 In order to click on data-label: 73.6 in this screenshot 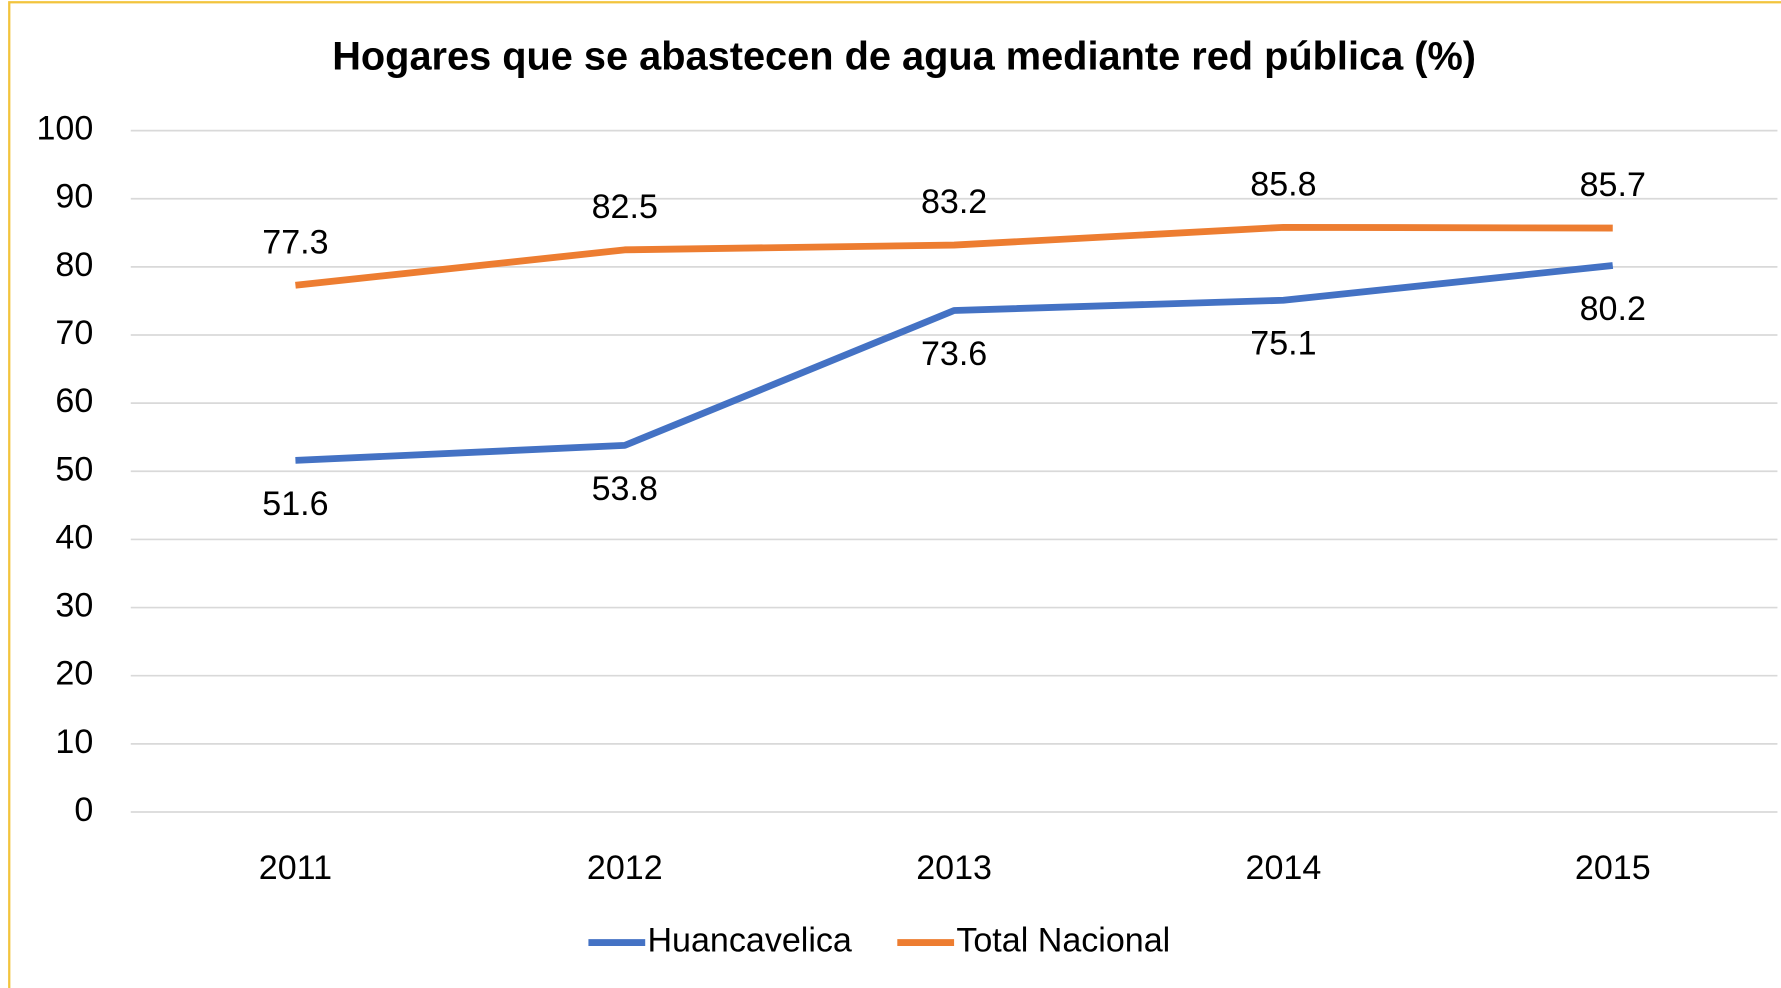, I will do `click(954, 354)`.